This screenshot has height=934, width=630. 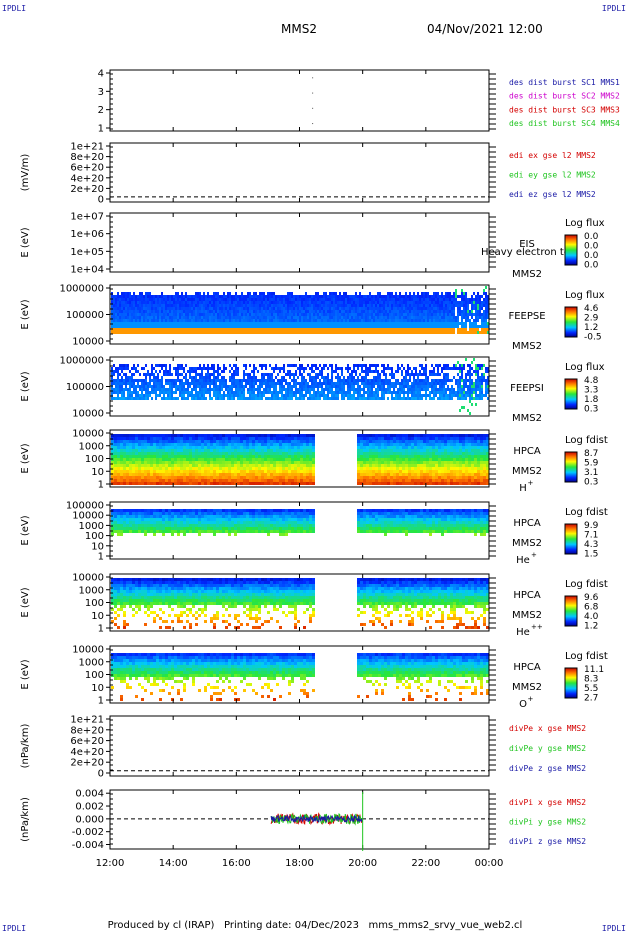 What do you see at coordinates (591, 400) in the screenshot?
I see `colorbar-tick-label: 1.8` at bounding box center [591, 400].